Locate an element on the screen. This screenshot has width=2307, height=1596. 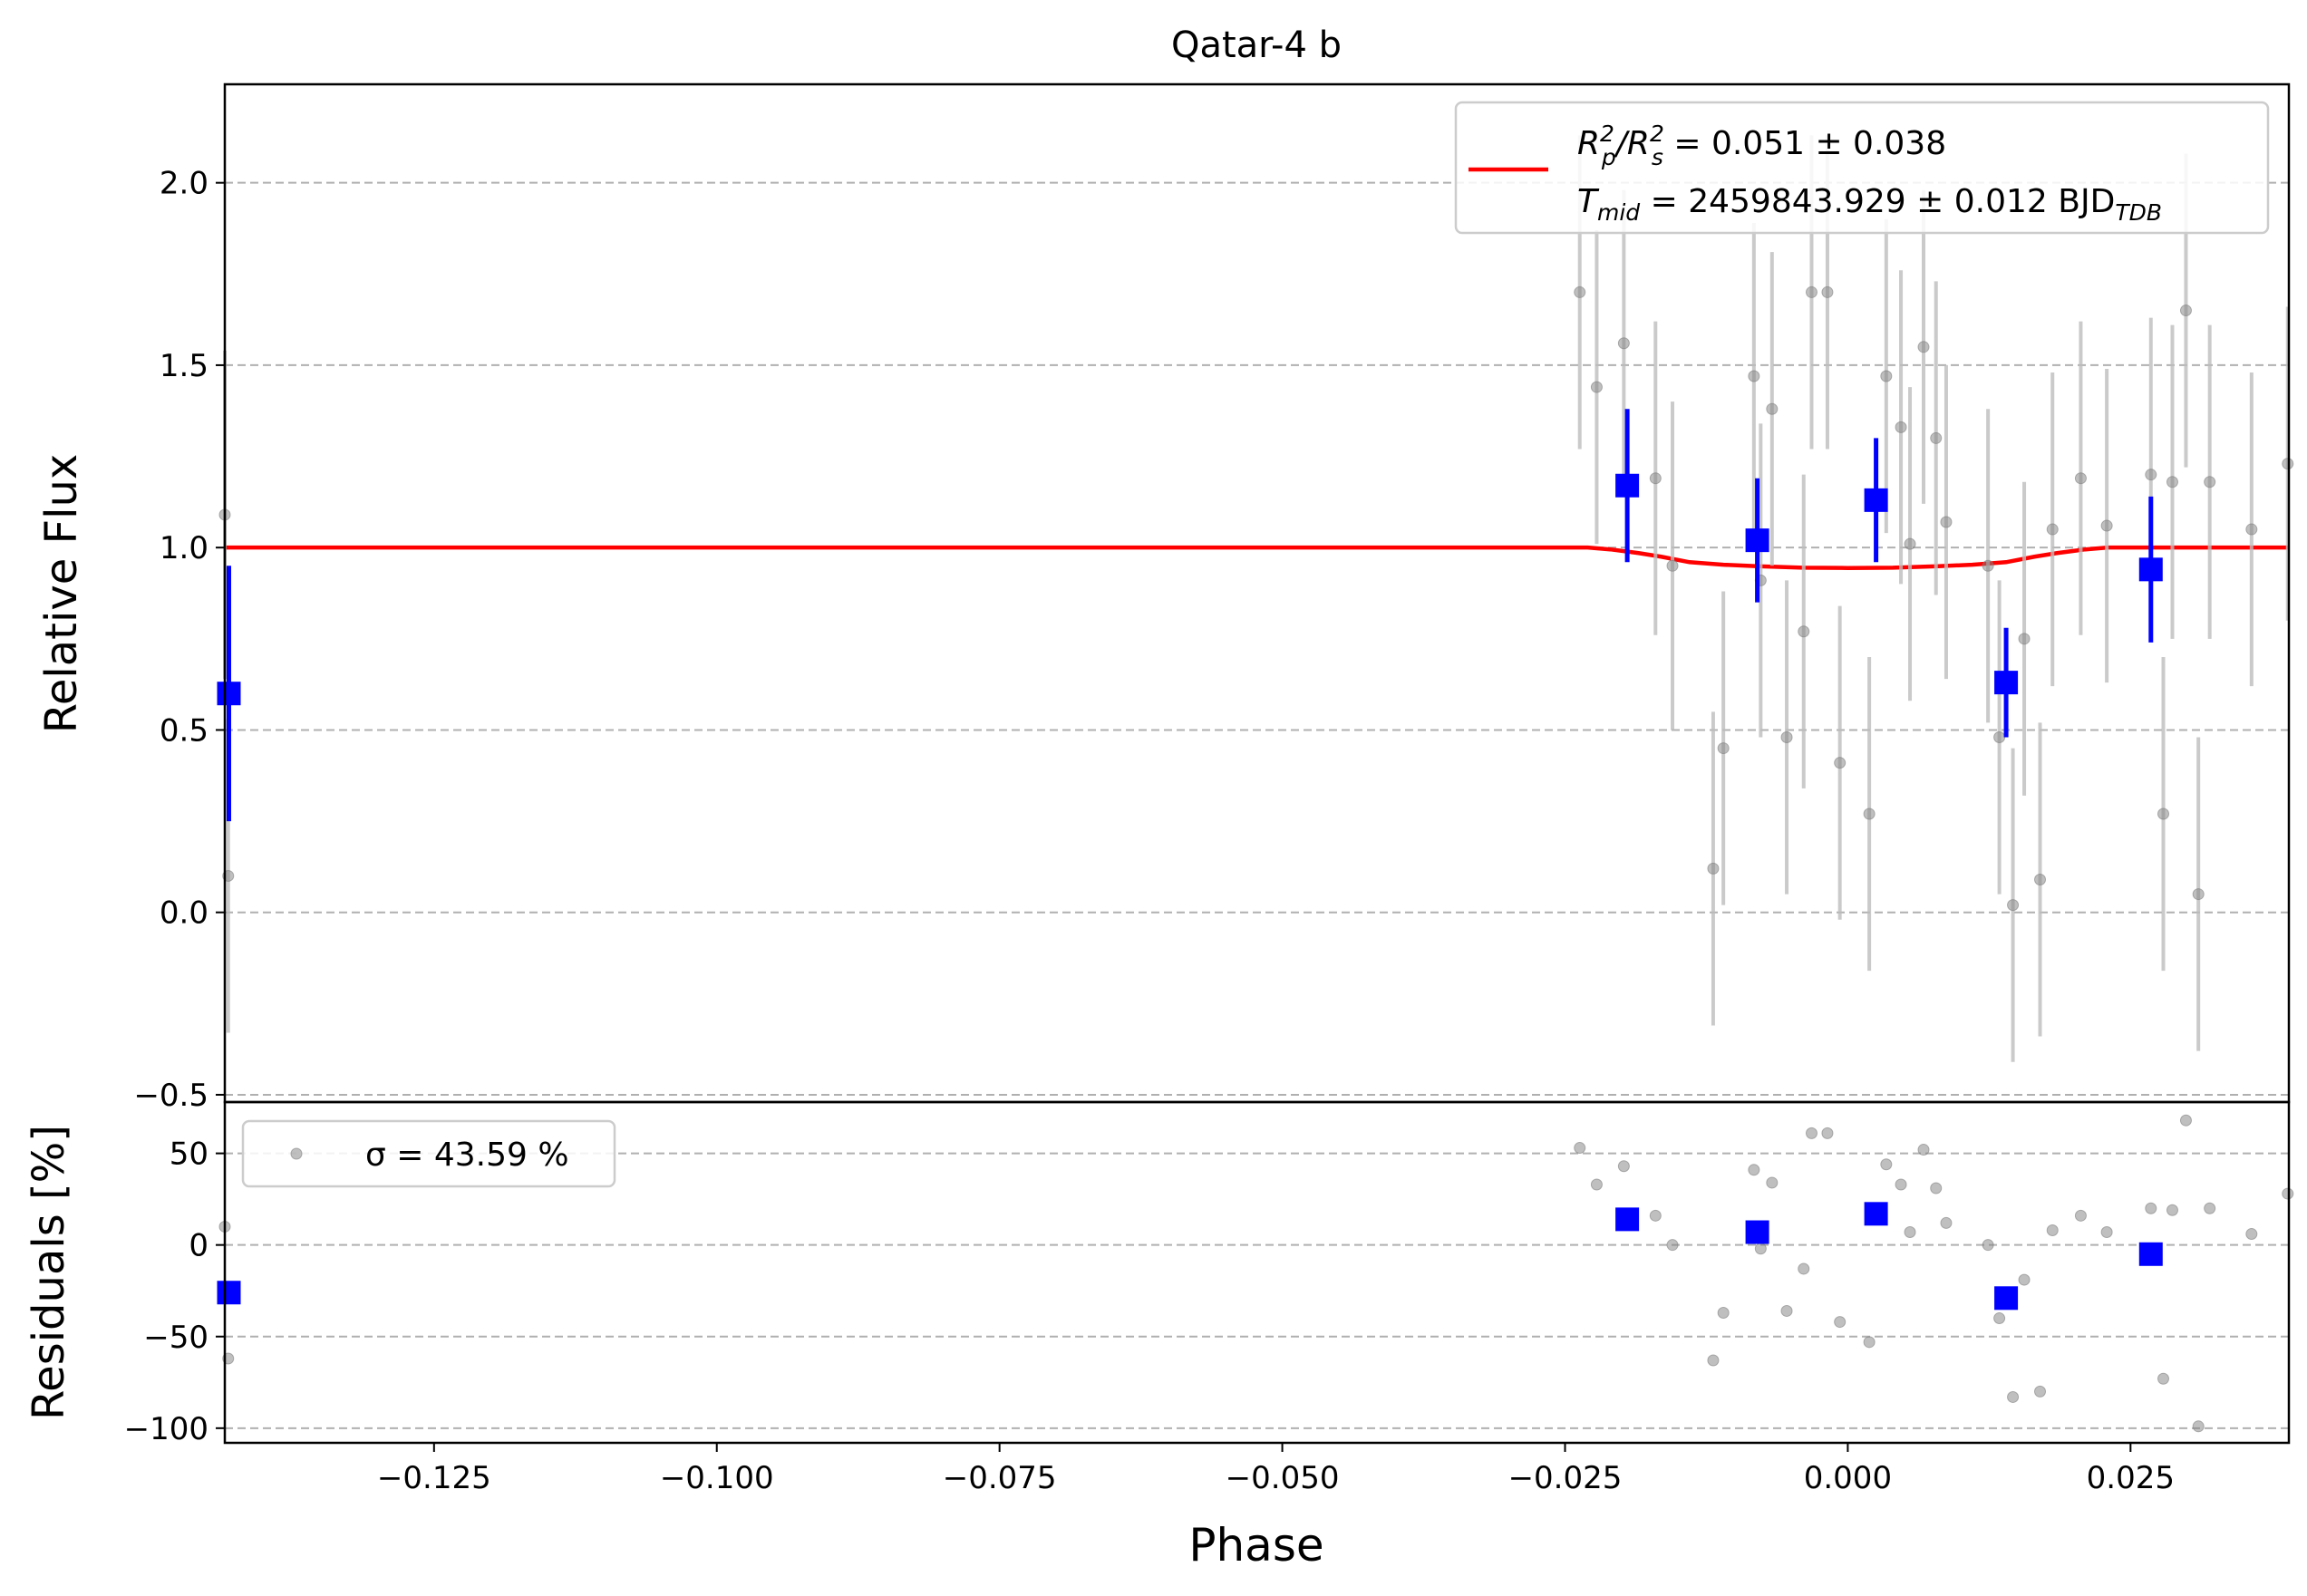
phase-x-tick-label: 0.025 is located at coordinates (2131, 1478).